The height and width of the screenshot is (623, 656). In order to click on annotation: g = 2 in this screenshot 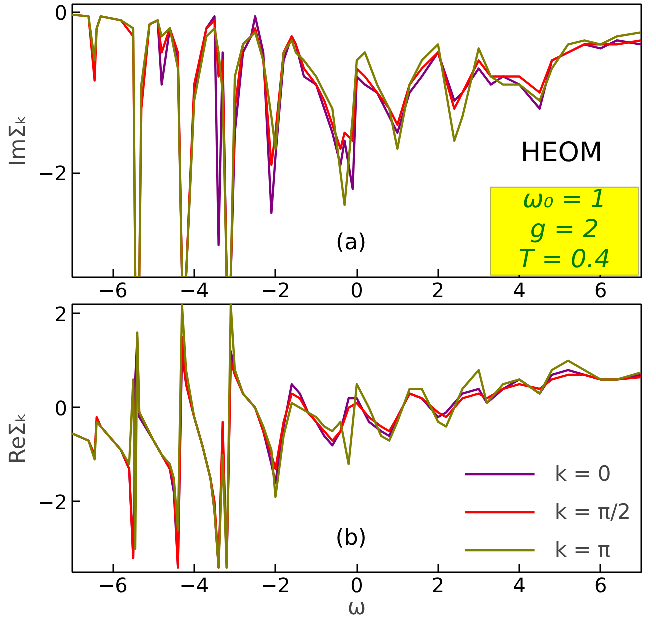, I will do `click(564, 229)`.